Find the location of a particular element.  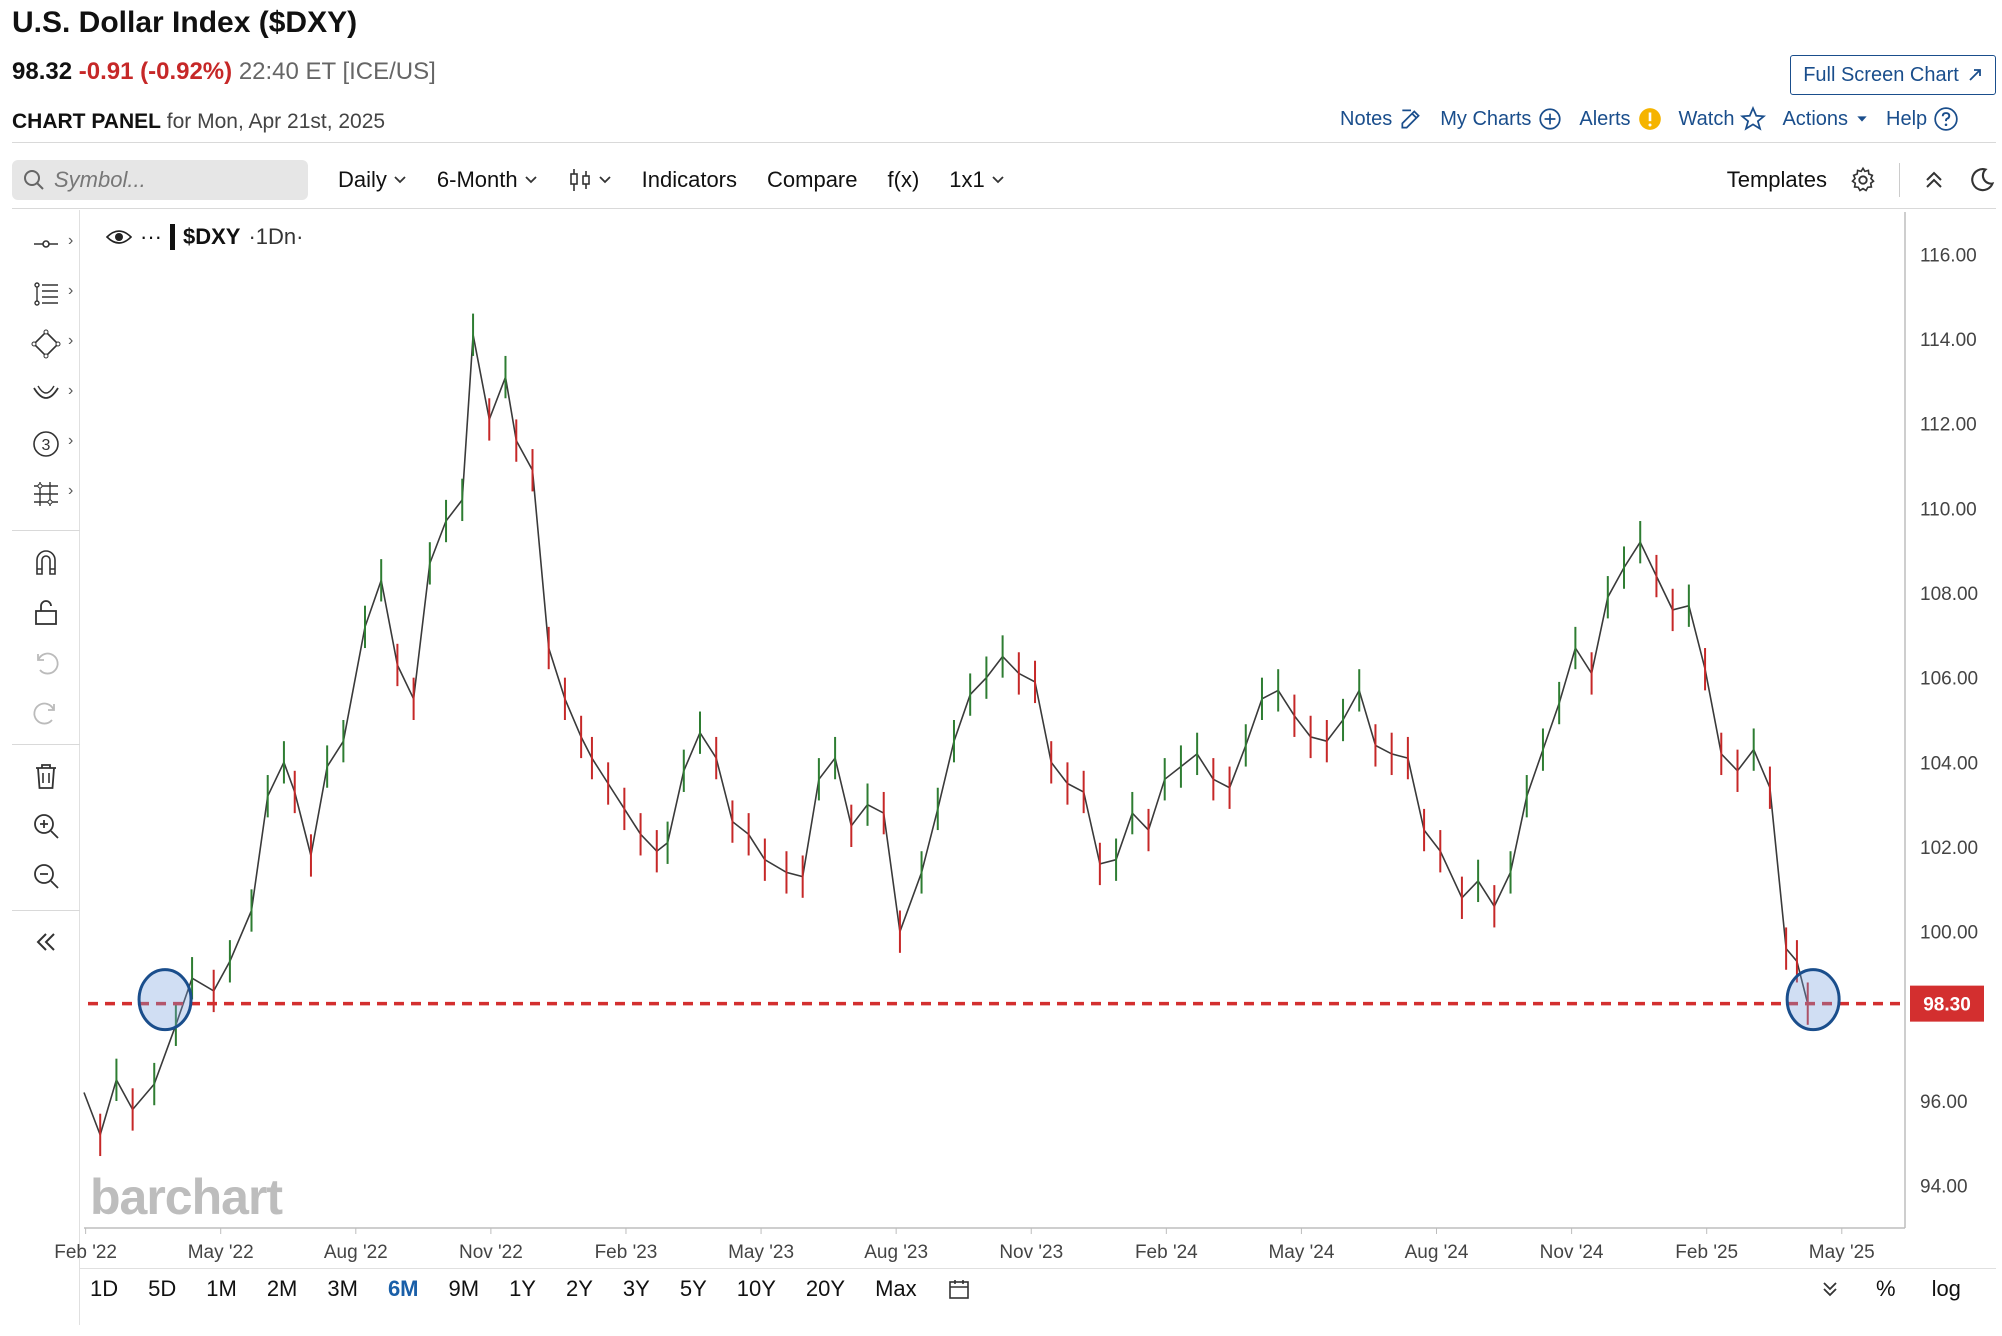

actions-label: Actions is located at coordinates (1815, 118).